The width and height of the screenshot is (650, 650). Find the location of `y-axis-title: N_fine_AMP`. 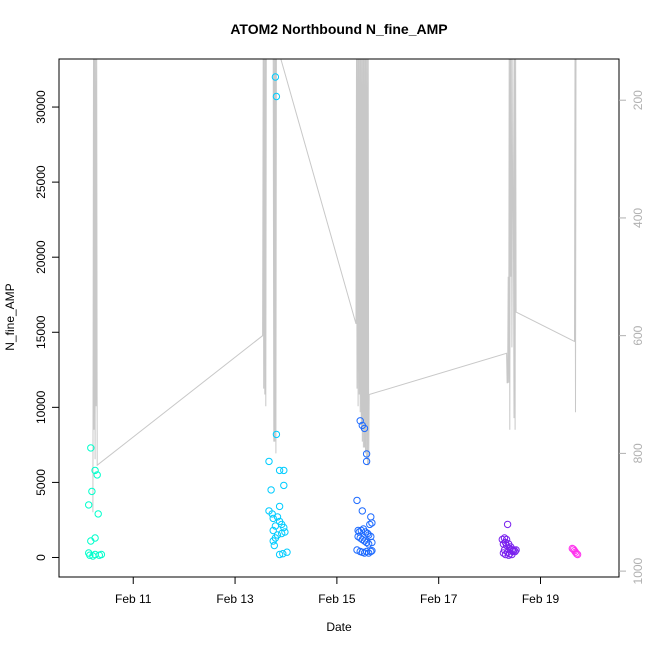

y-axis-title: N_fine_AMP is located at coordinates (10, 316).